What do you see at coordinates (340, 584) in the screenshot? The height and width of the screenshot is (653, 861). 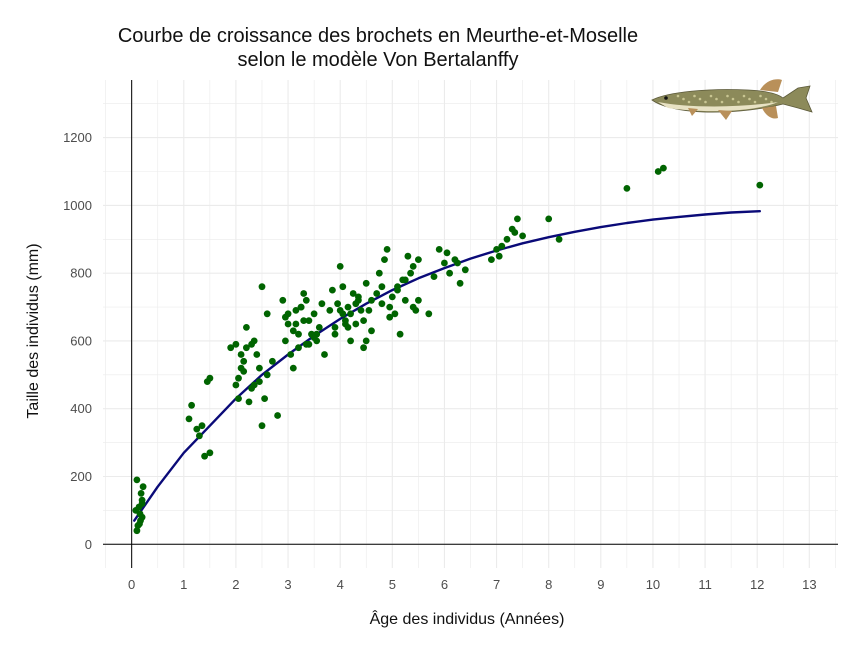 I see `x-tick-label: 4` at bounding box center [340, 584].